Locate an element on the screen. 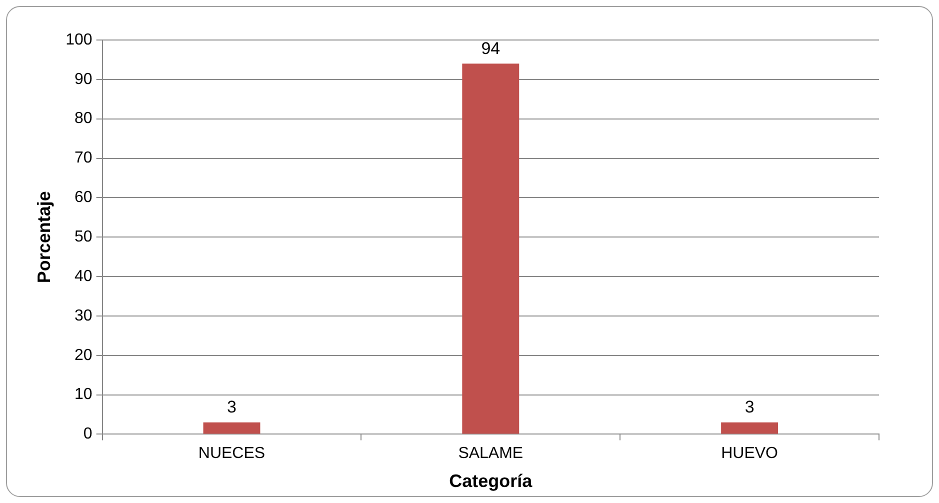 The width and height of the screenshot is (939, 503). y-tick-label: 80 is located at coordinates (83, 119).